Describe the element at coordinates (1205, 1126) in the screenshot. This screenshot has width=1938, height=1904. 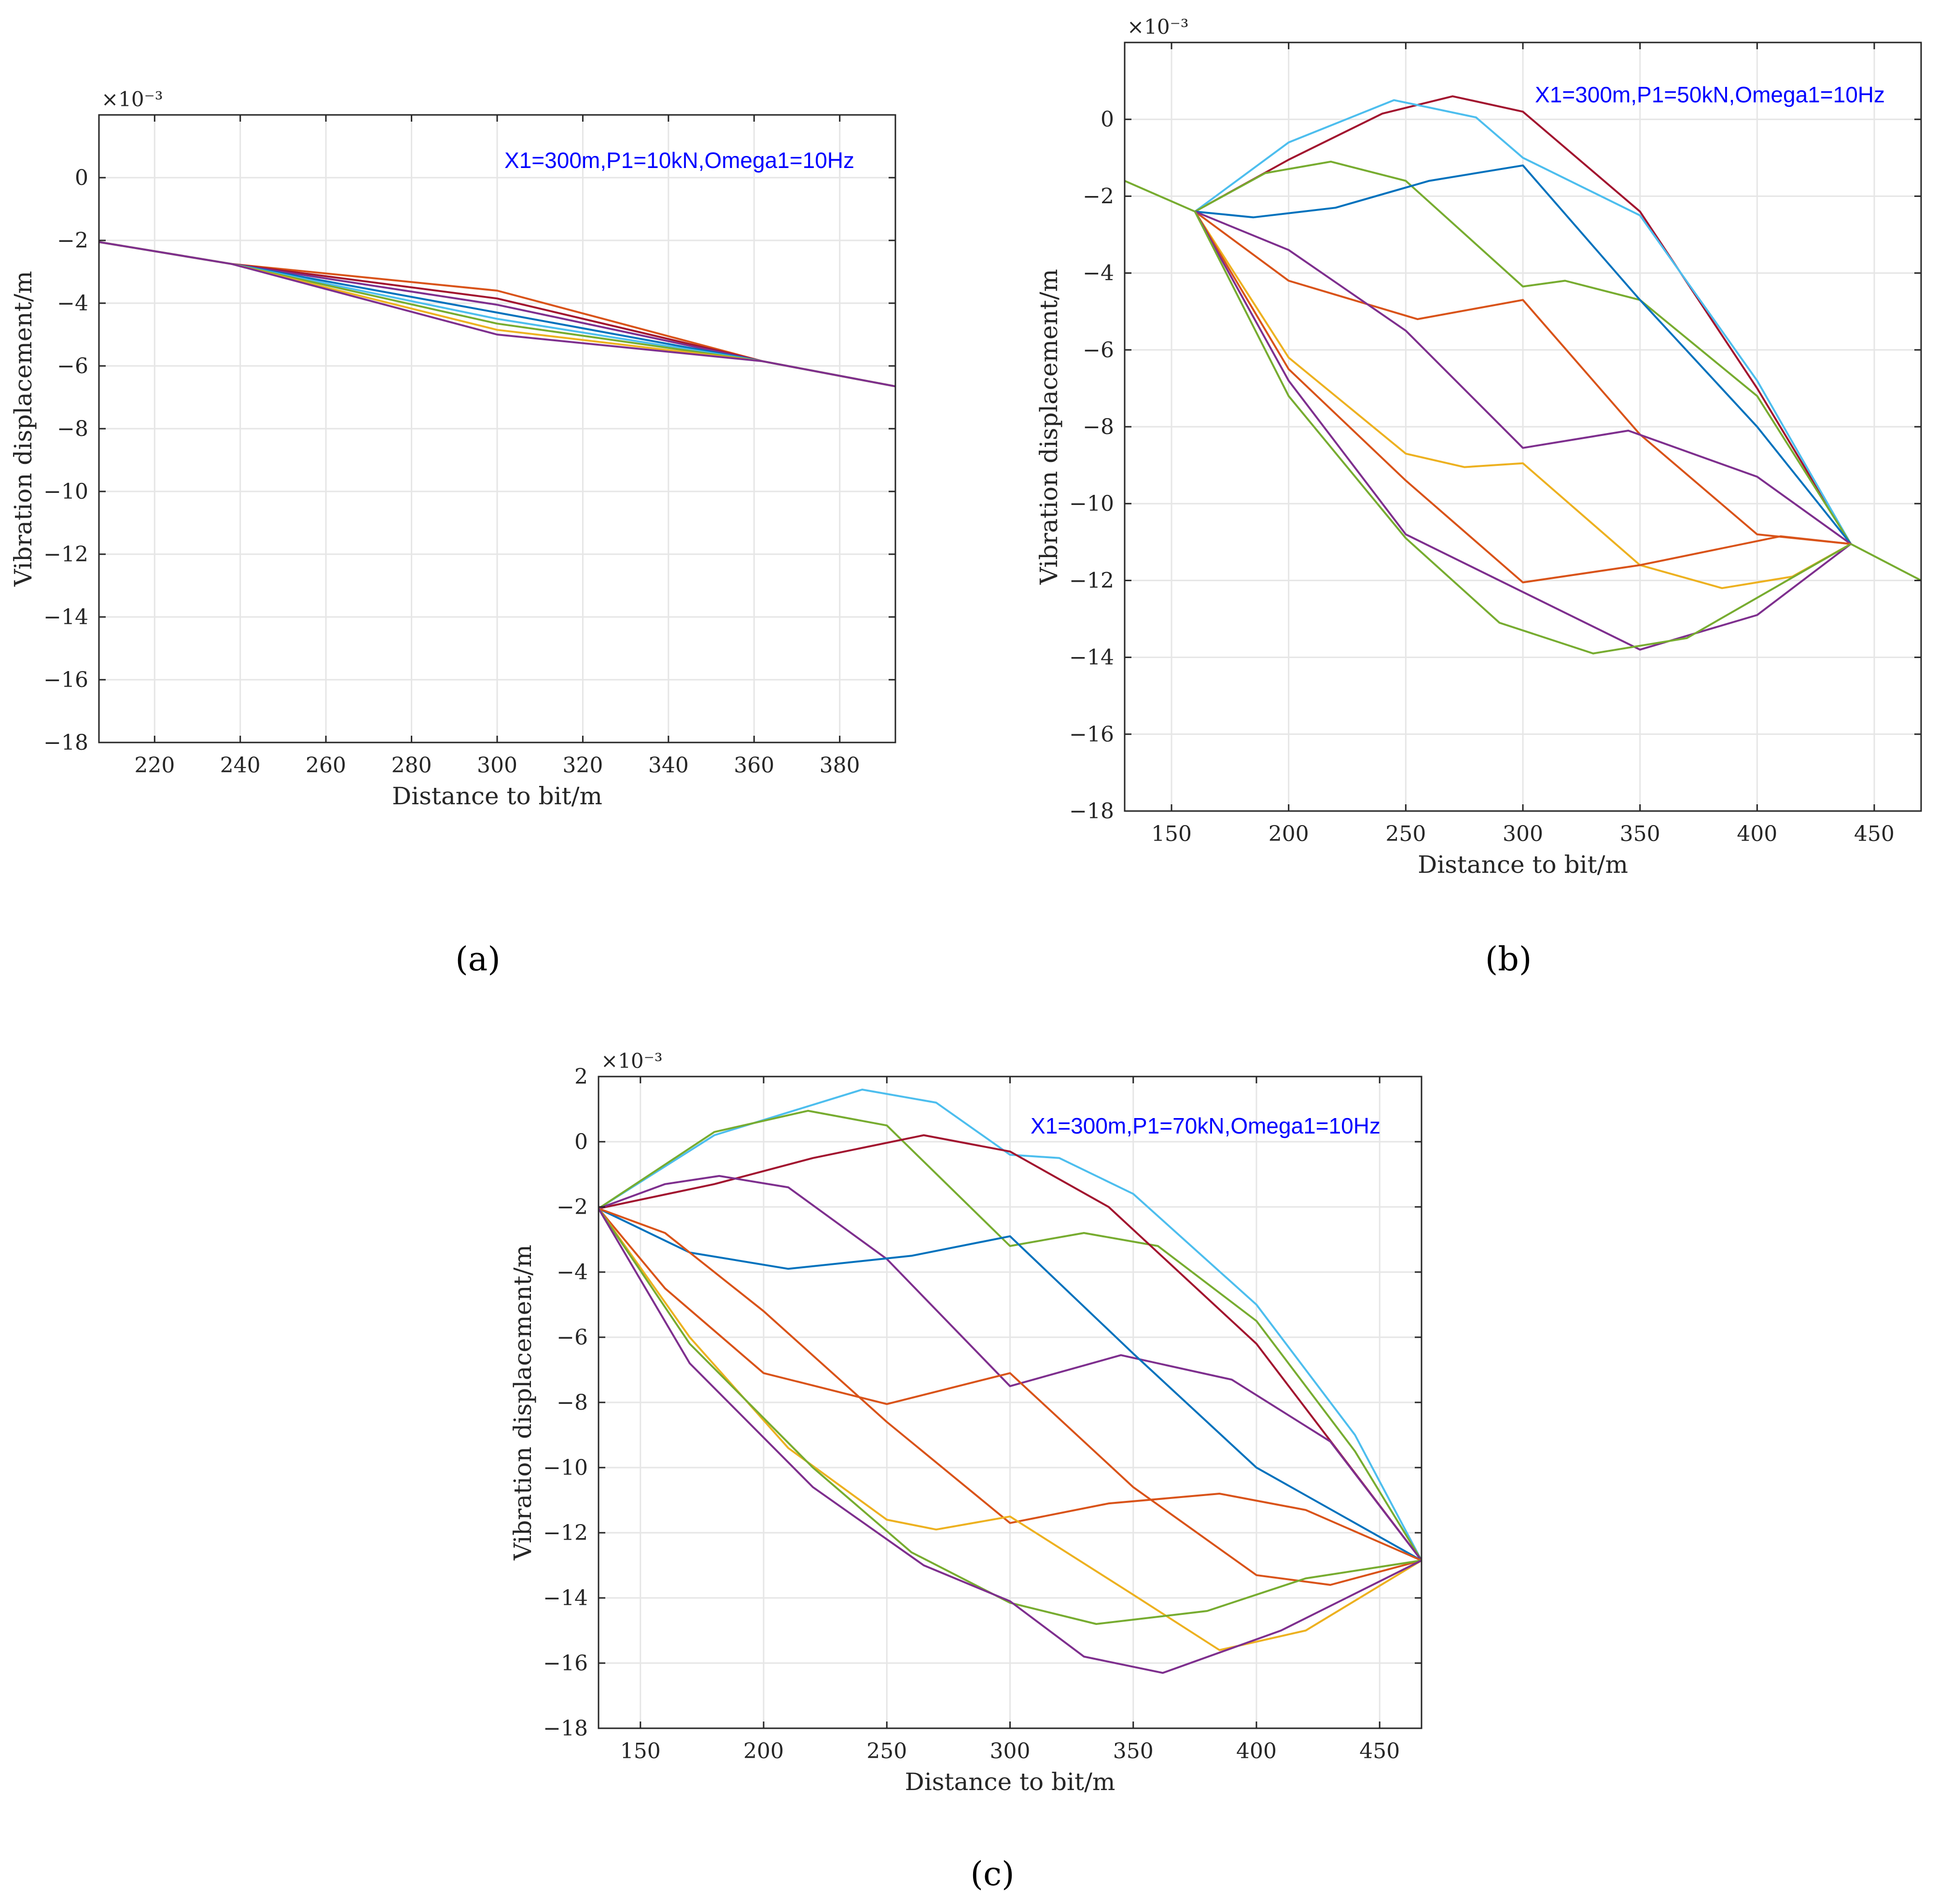
I see `chart-annotation: X1=300m,P1=70kN,Omega1=10Hz` at that location.